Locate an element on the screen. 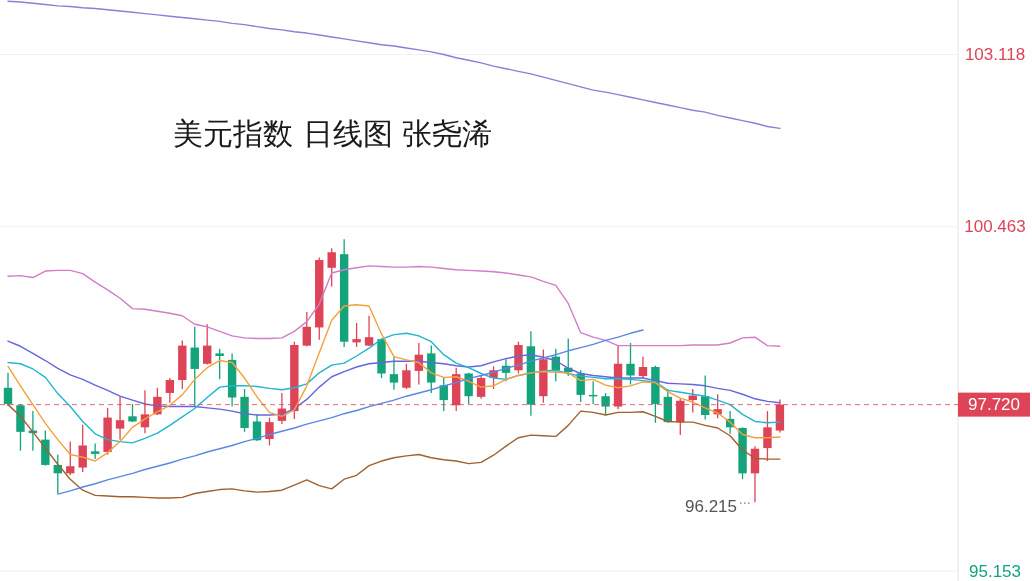  title: 美元指数 日线图 张尧浠 is located at coordinates (333, 133).